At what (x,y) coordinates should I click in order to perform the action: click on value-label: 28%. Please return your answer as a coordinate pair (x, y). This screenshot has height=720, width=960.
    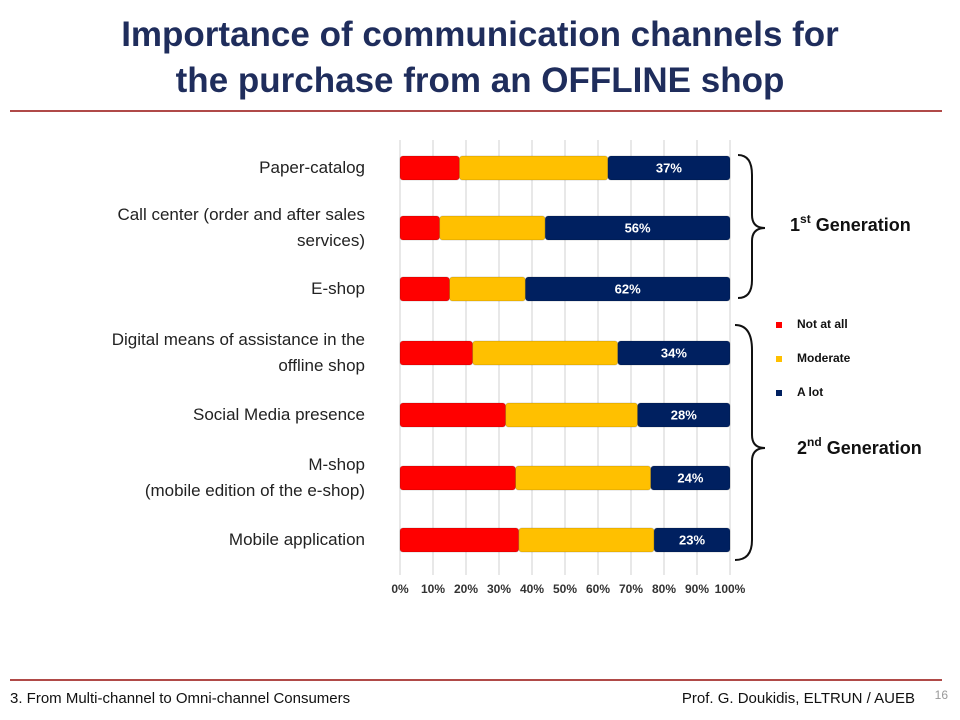
    Looking at the image, I should click on (684, 414).